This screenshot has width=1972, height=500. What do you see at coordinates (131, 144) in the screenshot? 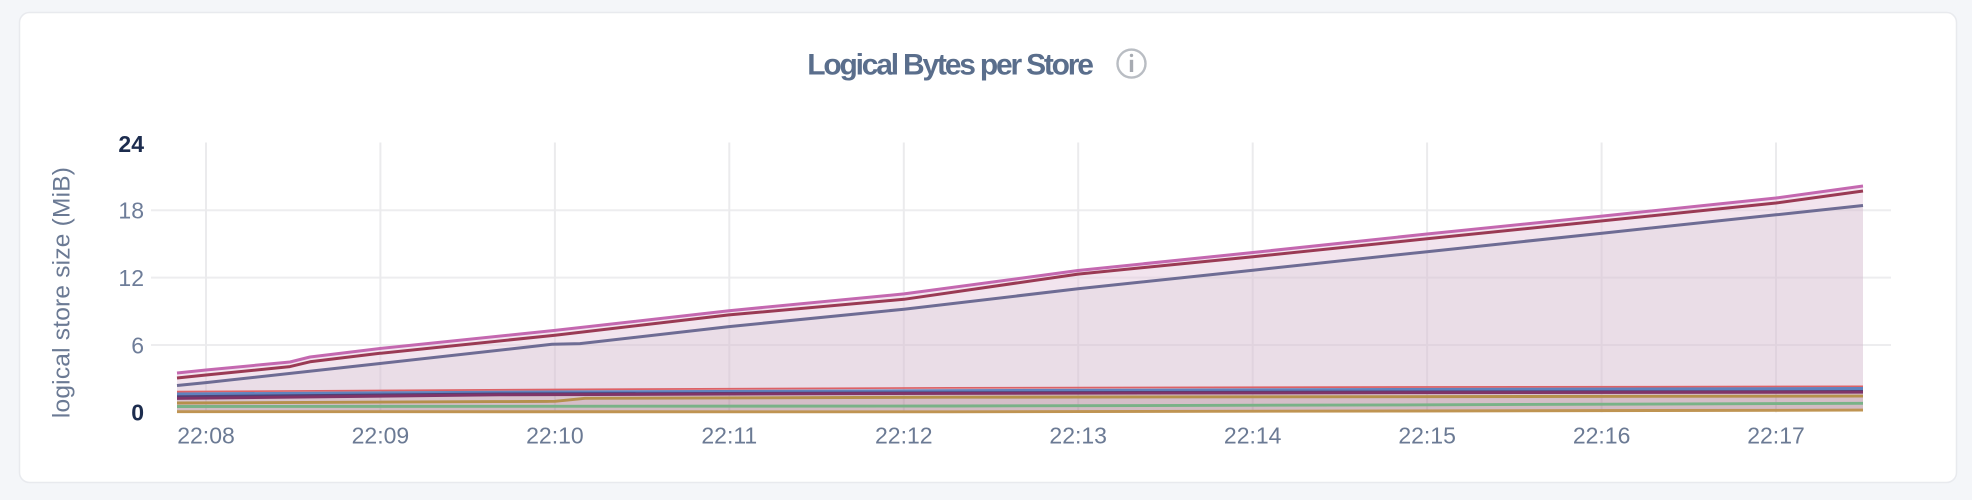
I see `svg-text: 24` at bounding box center [131, 144].